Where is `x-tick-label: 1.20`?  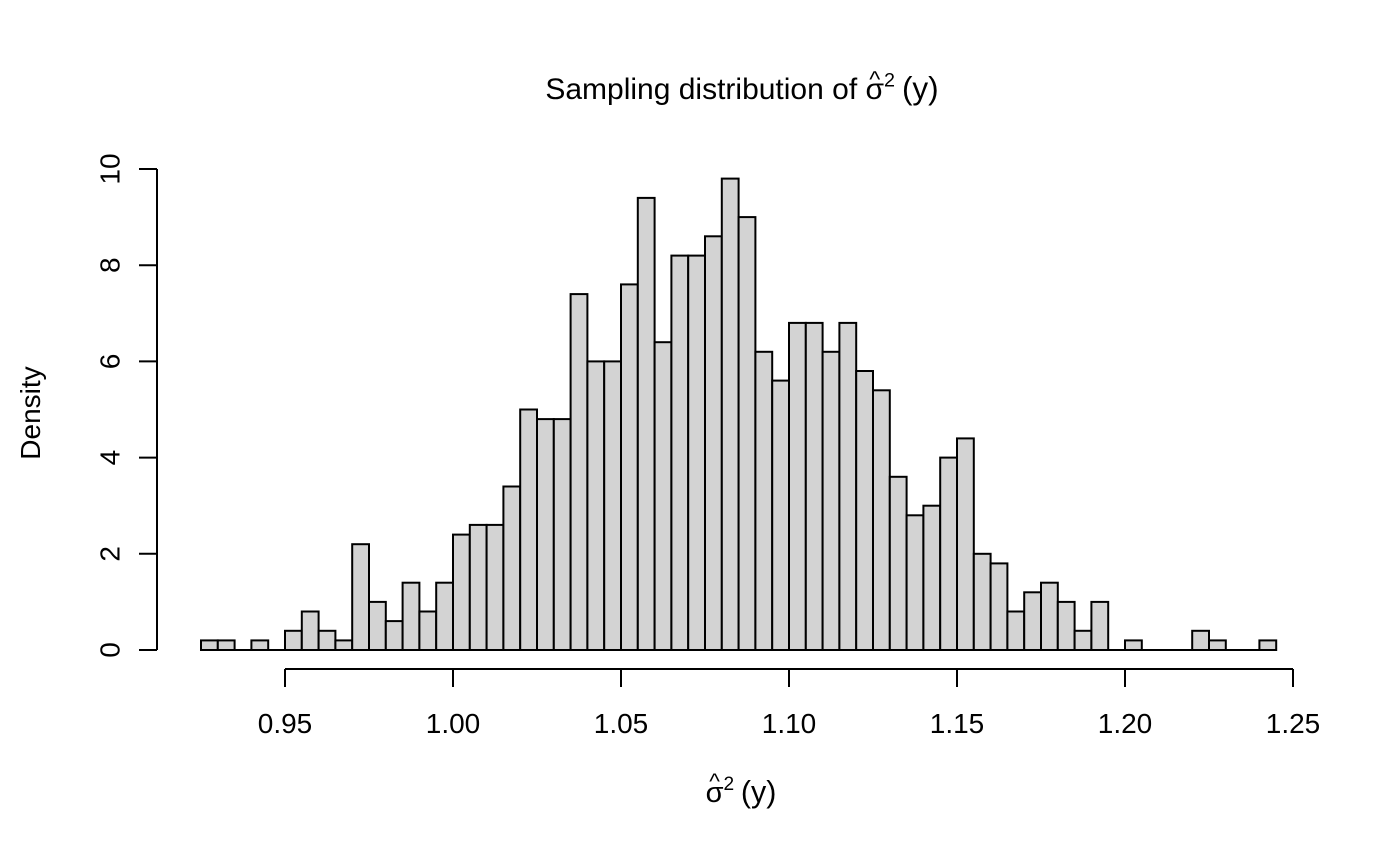
x-tick-label: 1.20 is located at coordinates (1125, 723).